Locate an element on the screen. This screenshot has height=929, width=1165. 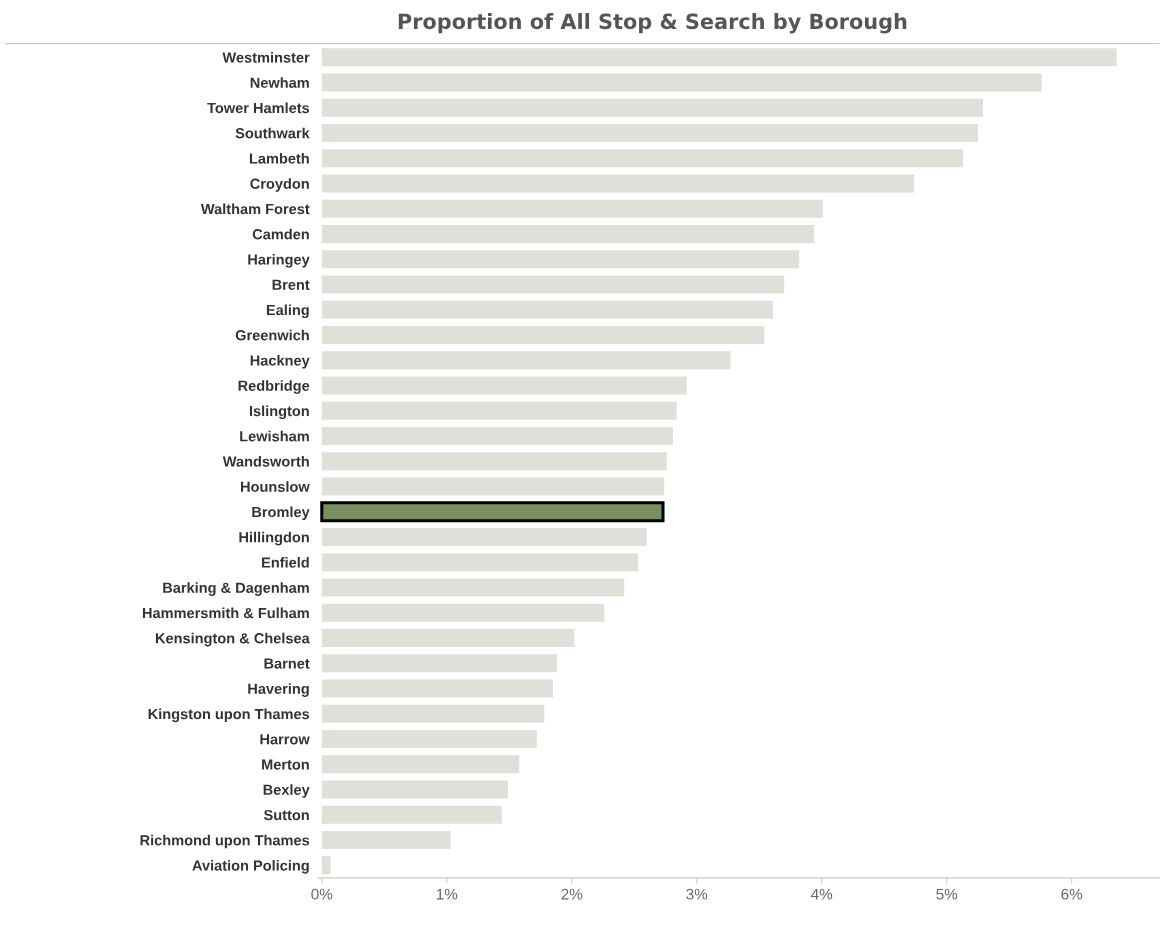
y-tick-label: Islington is located at coordinates (279, 412).